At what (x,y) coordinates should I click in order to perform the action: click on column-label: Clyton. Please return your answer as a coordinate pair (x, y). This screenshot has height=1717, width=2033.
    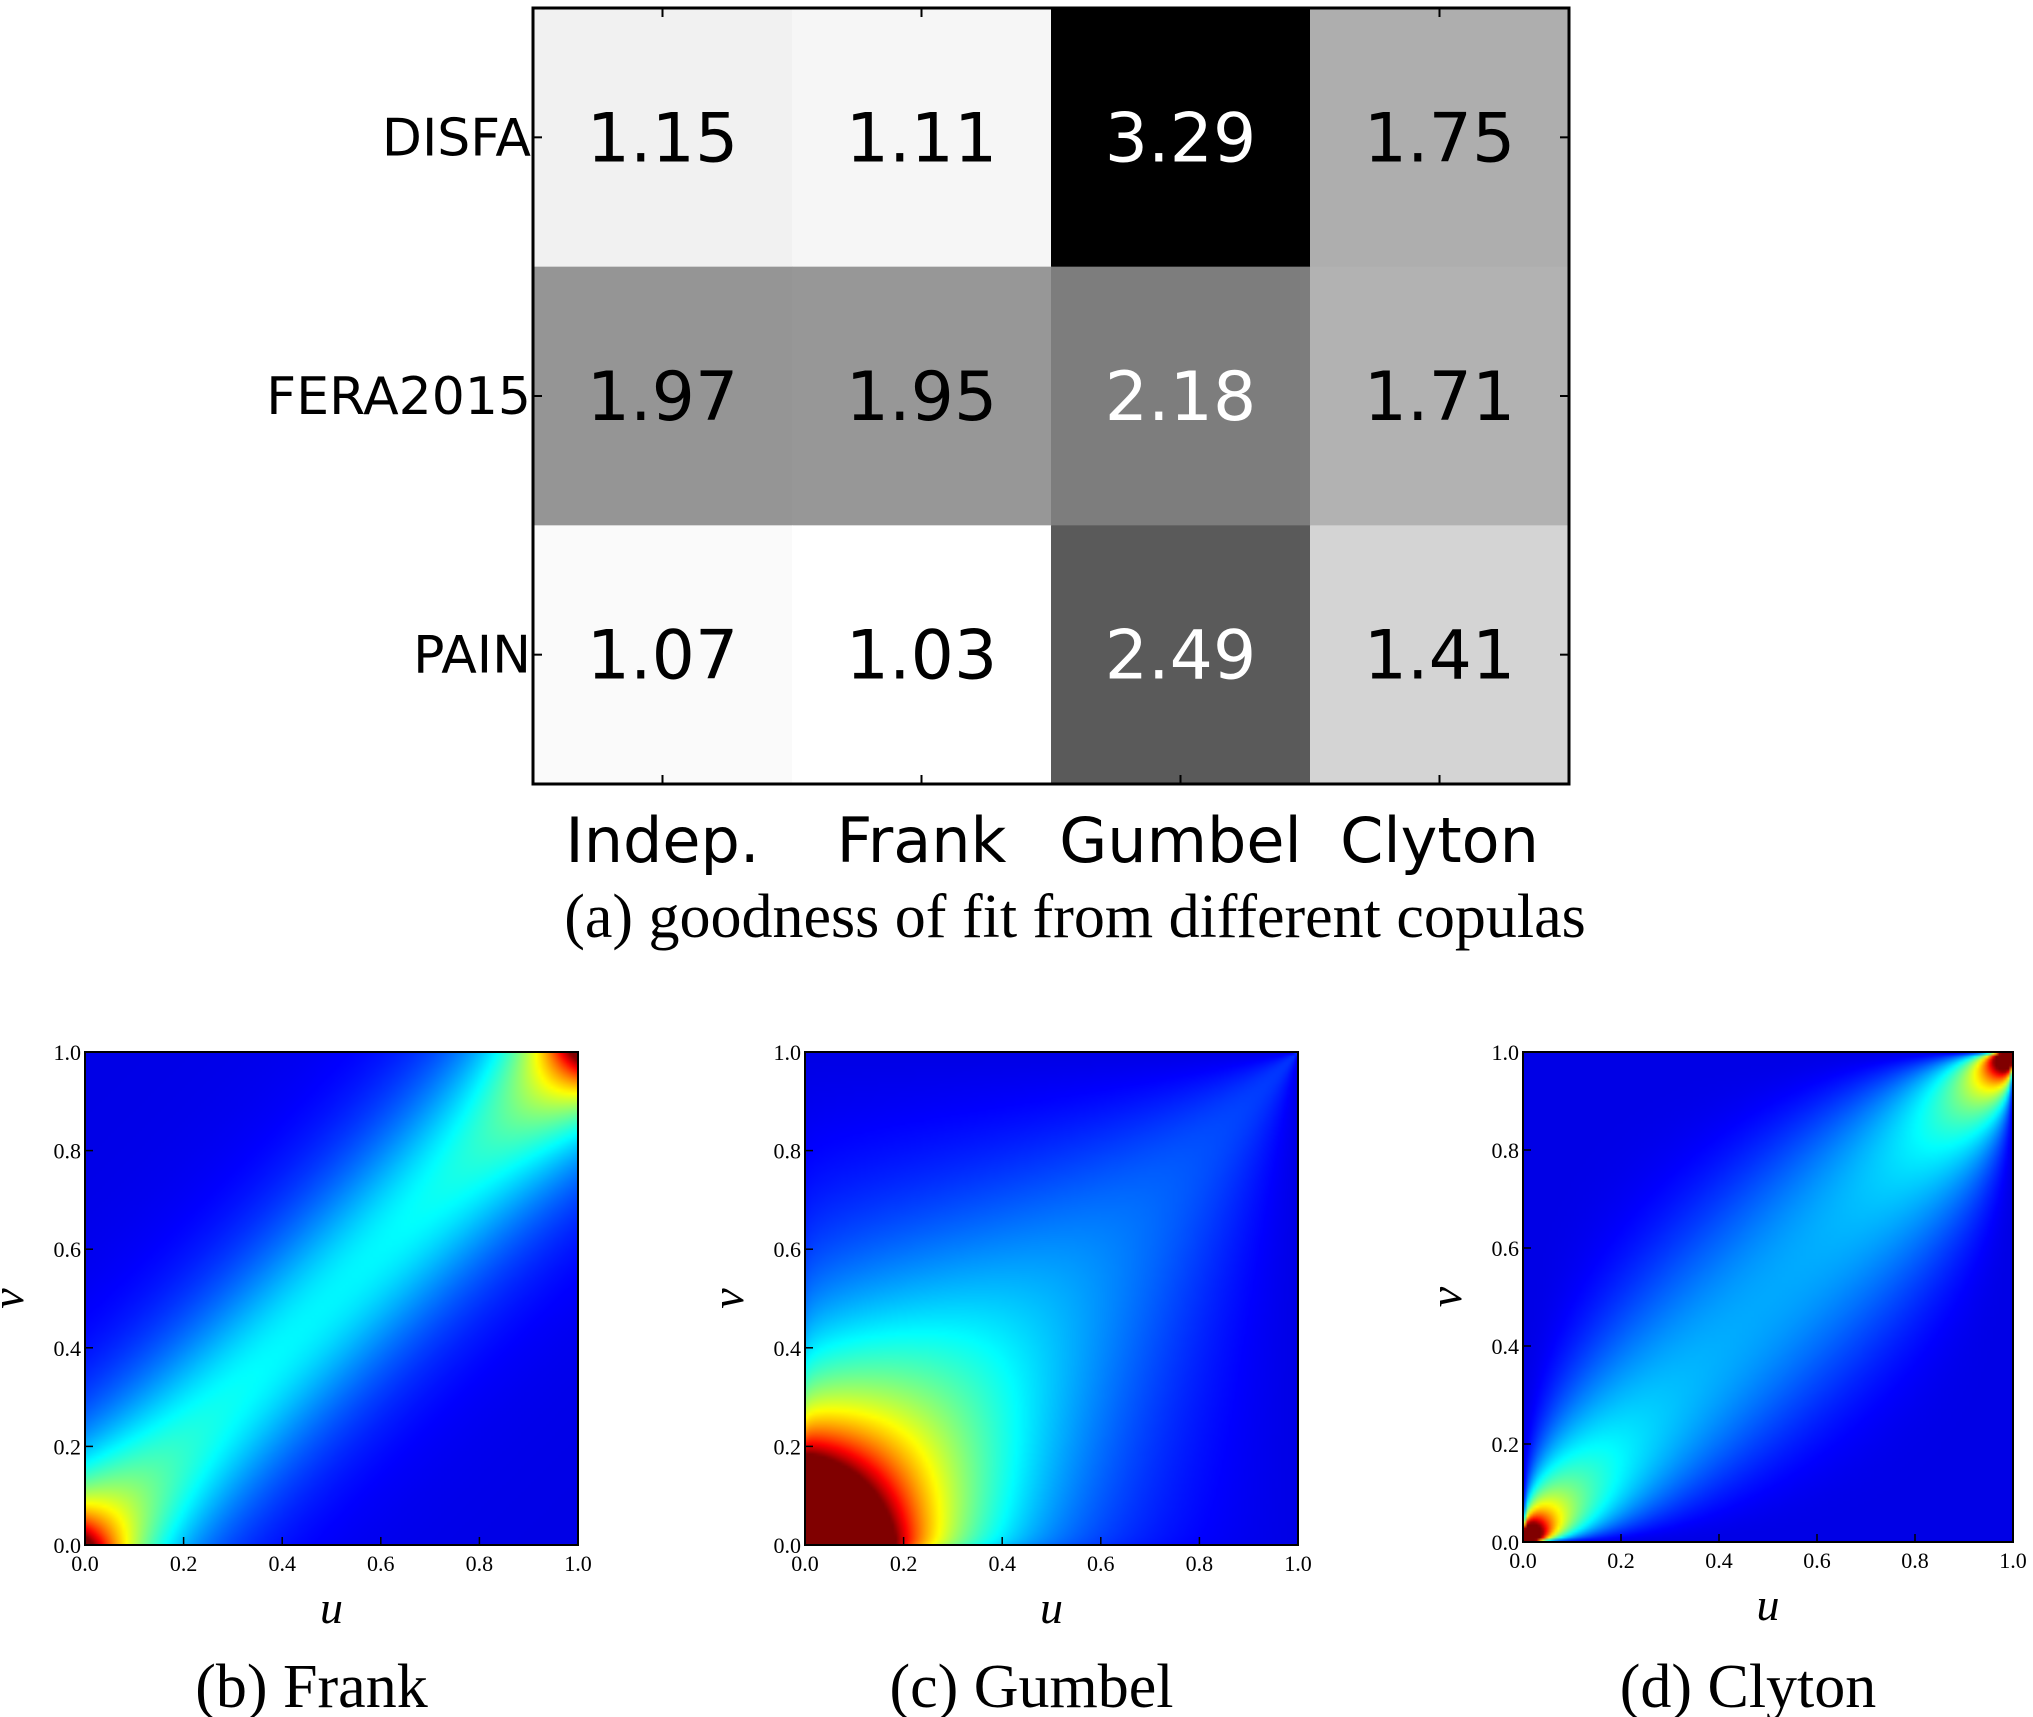
    Looking at the image, I should click on (1439, 840).